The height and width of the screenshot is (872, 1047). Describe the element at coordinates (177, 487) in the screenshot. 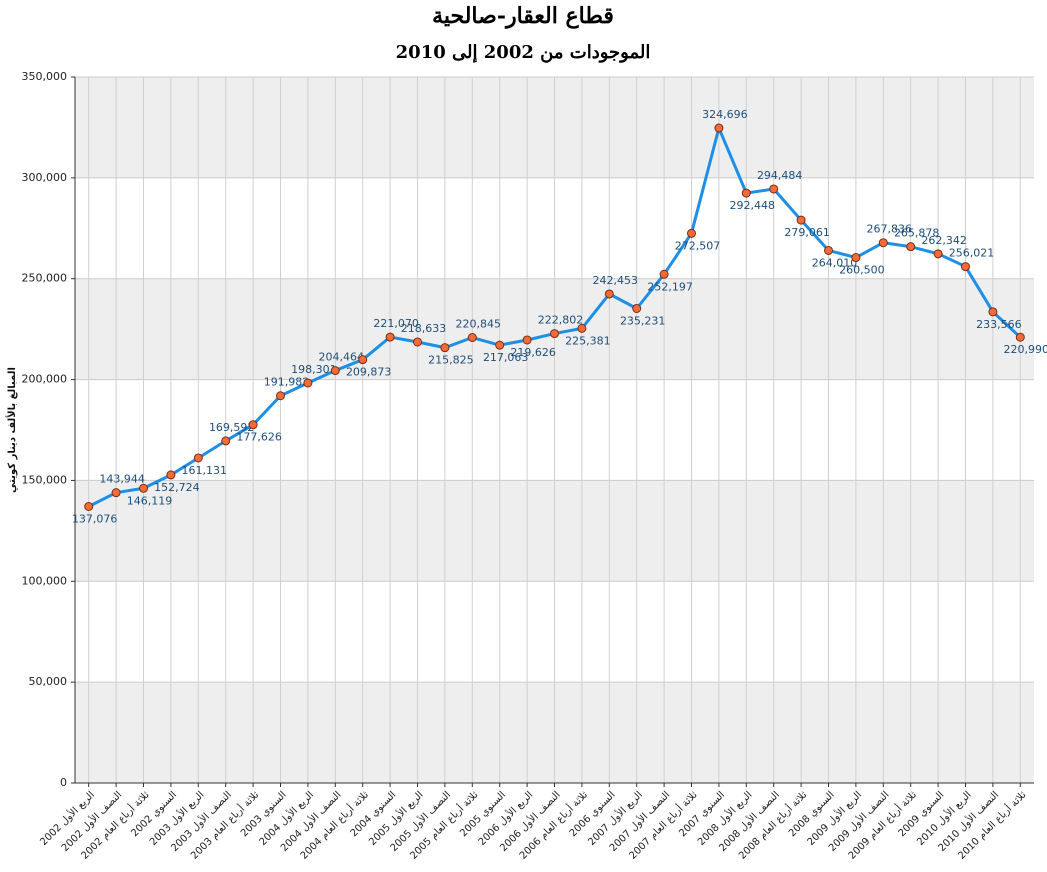

I see `value-label: 152,724` at that location.